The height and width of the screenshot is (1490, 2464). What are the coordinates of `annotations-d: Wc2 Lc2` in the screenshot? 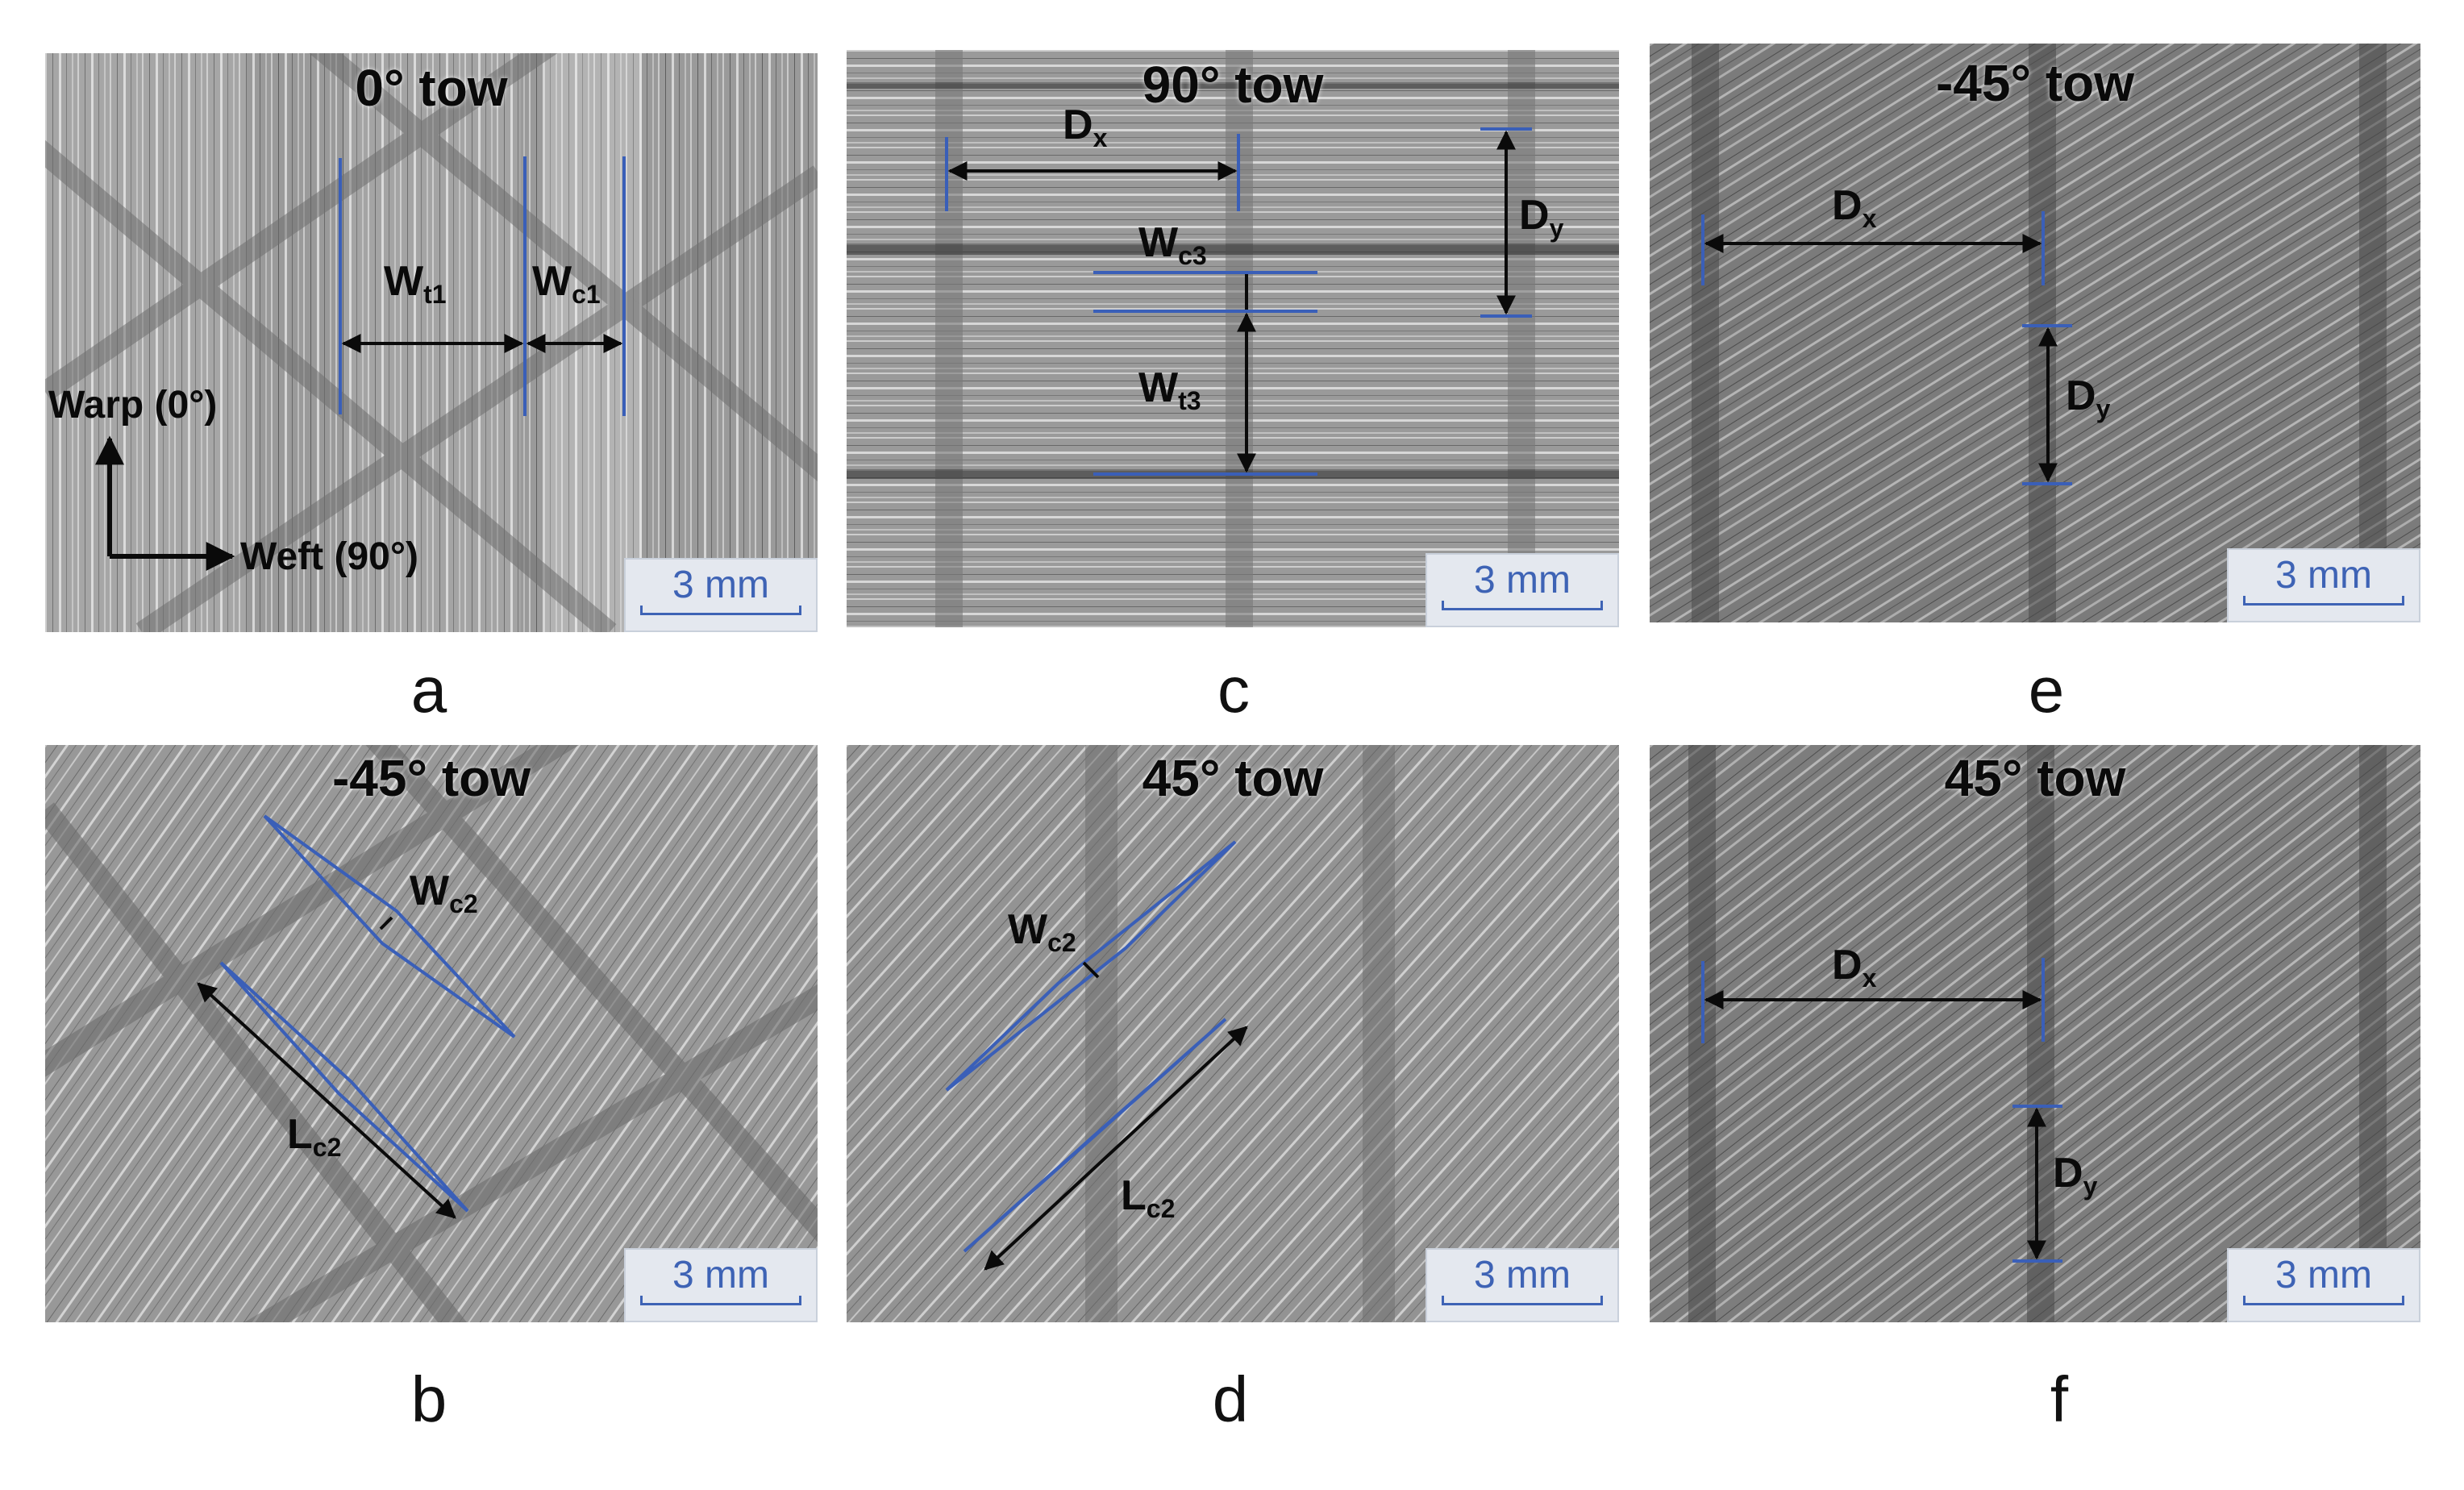 It's located at (1096, 1055).